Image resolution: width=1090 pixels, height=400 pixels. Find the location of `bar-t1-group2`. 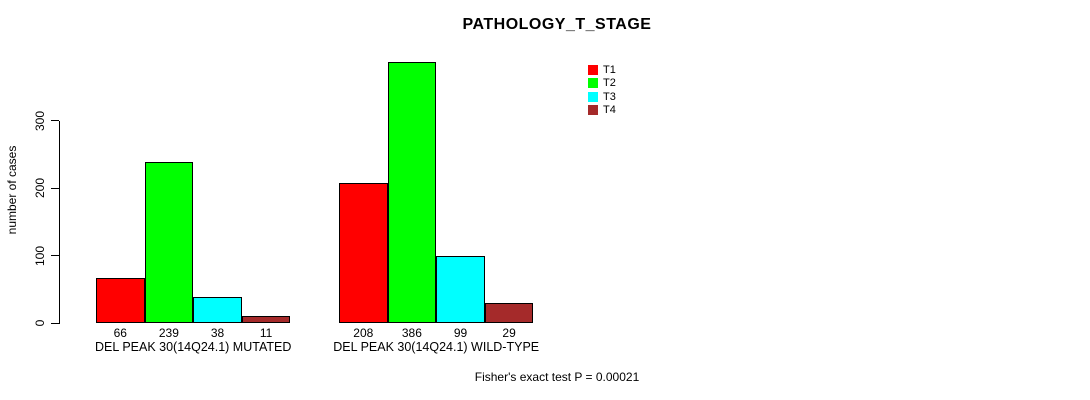

bar-t1-group2 is located at coordinates (363, 252).